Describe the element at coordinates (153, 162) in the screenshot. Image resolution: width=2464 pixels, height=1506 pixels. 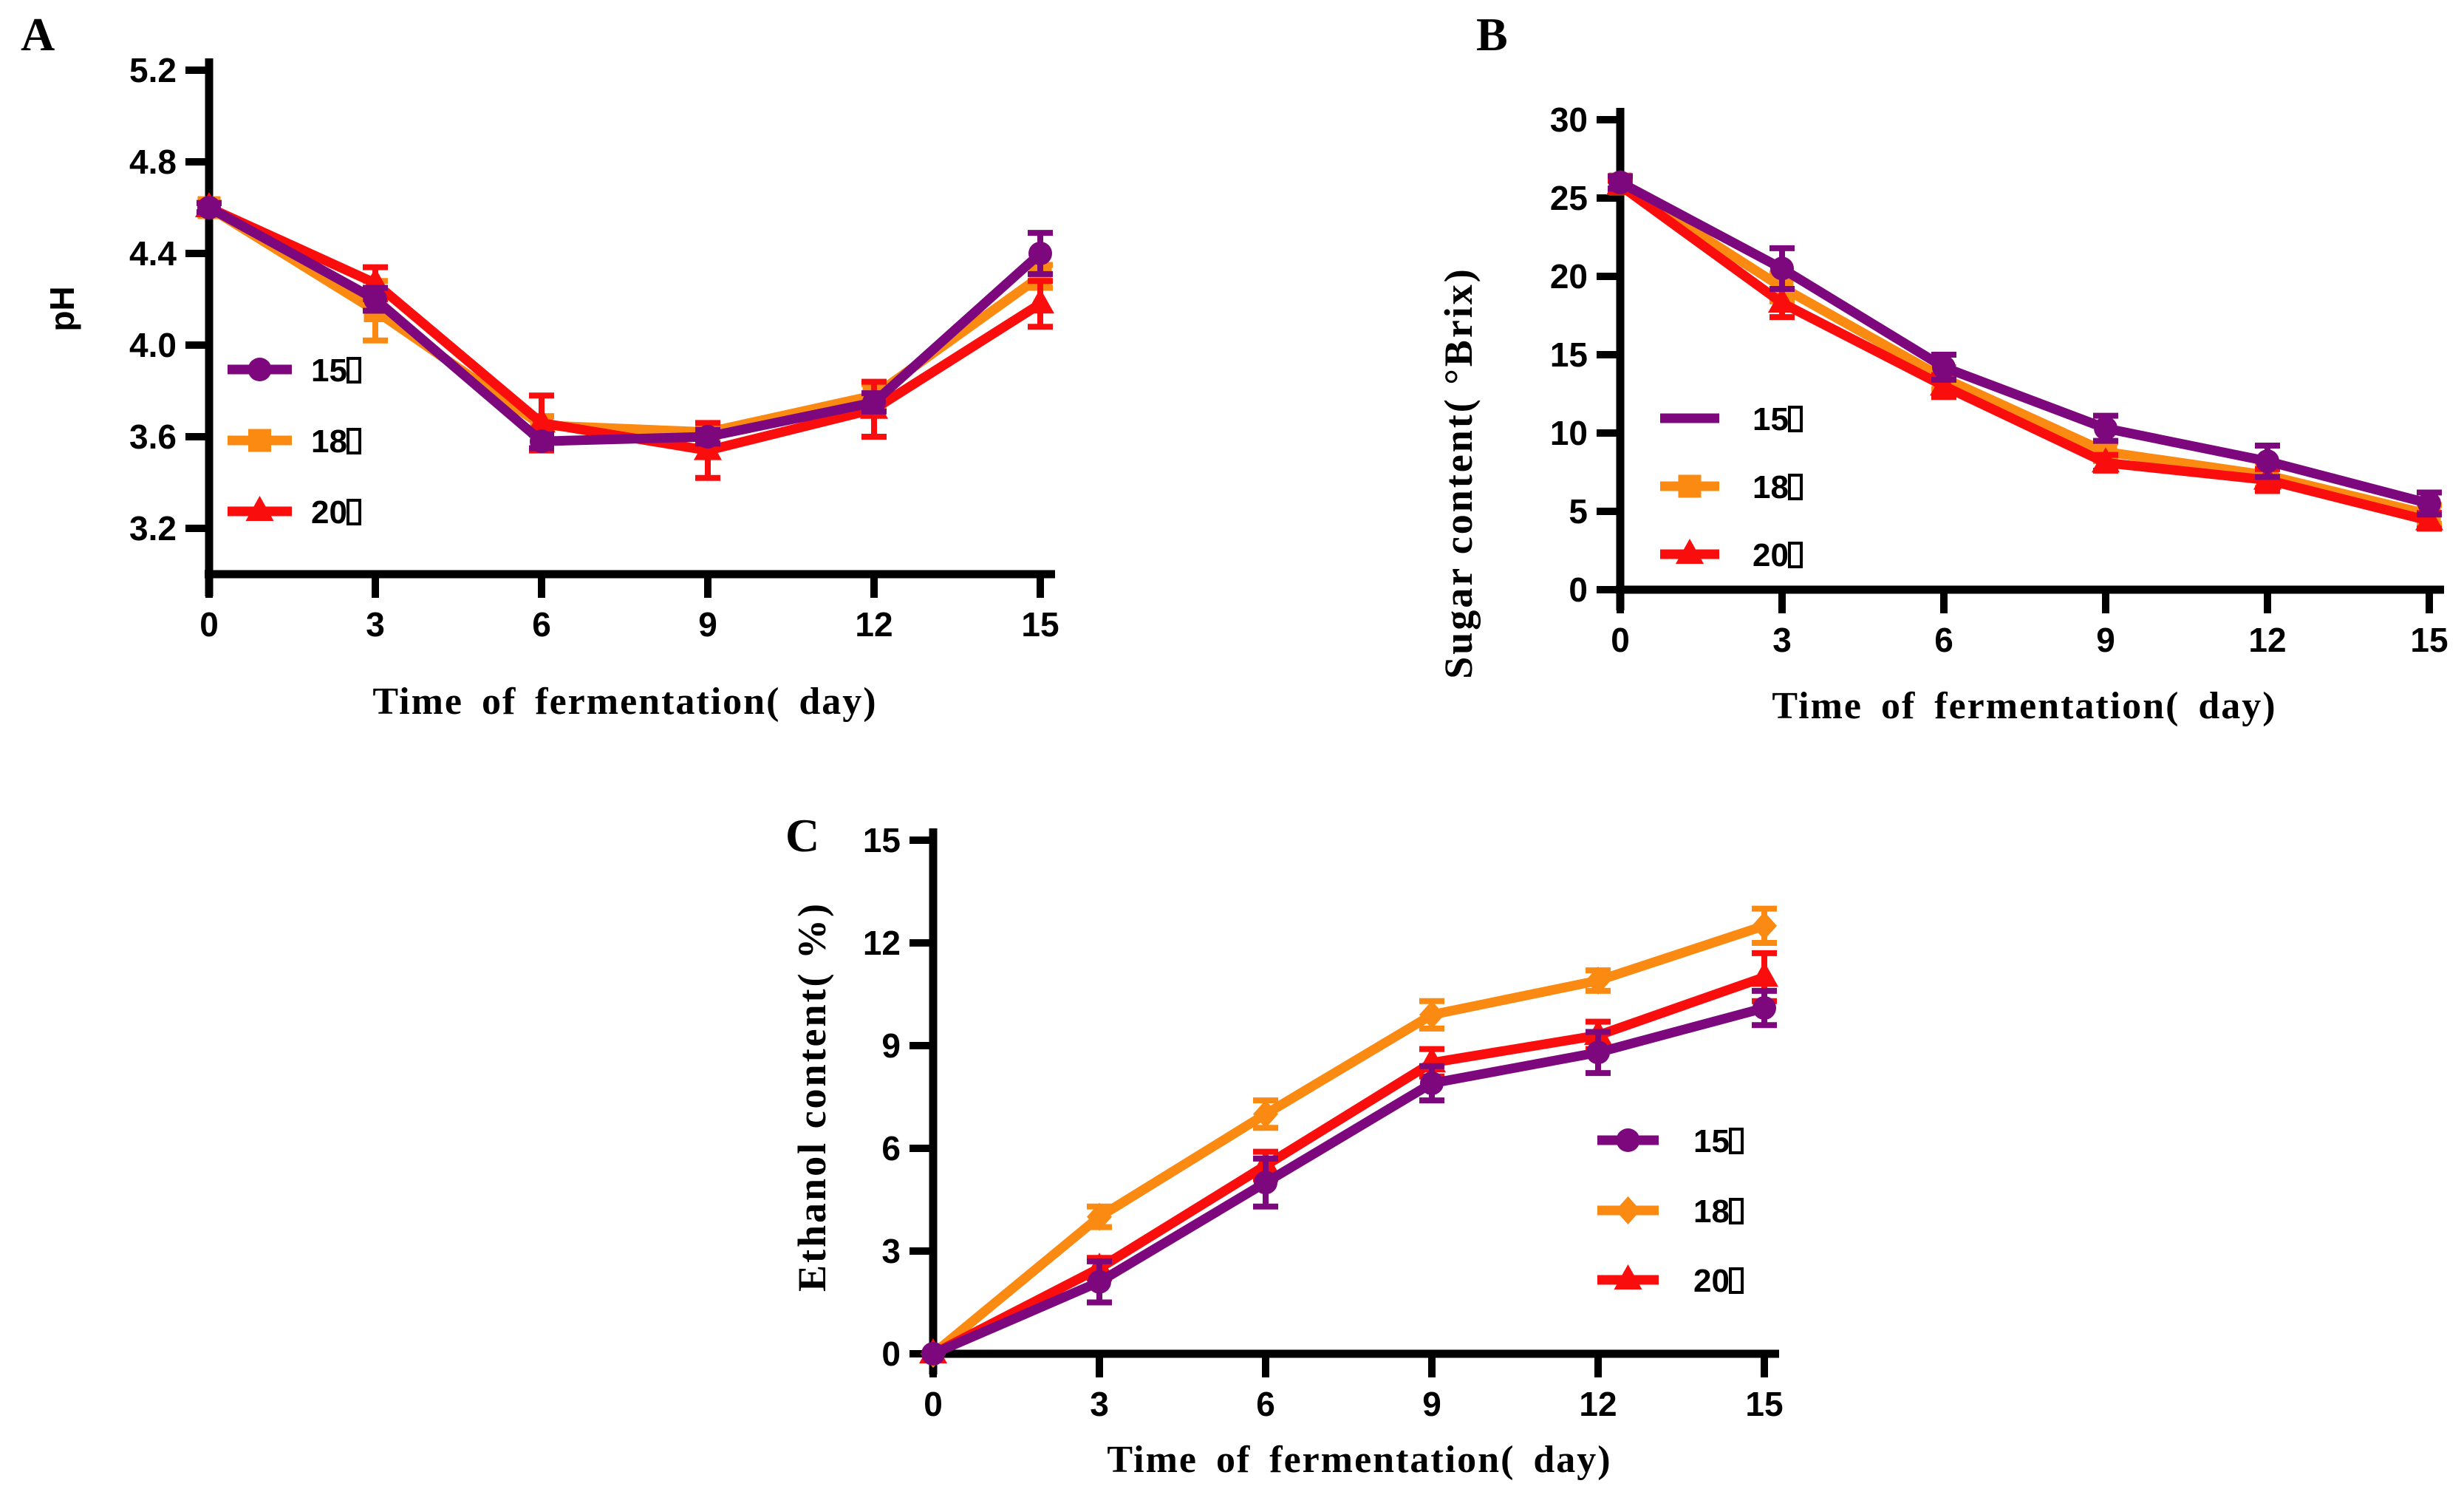
I see `y-tick-label: 4.8` at that location.